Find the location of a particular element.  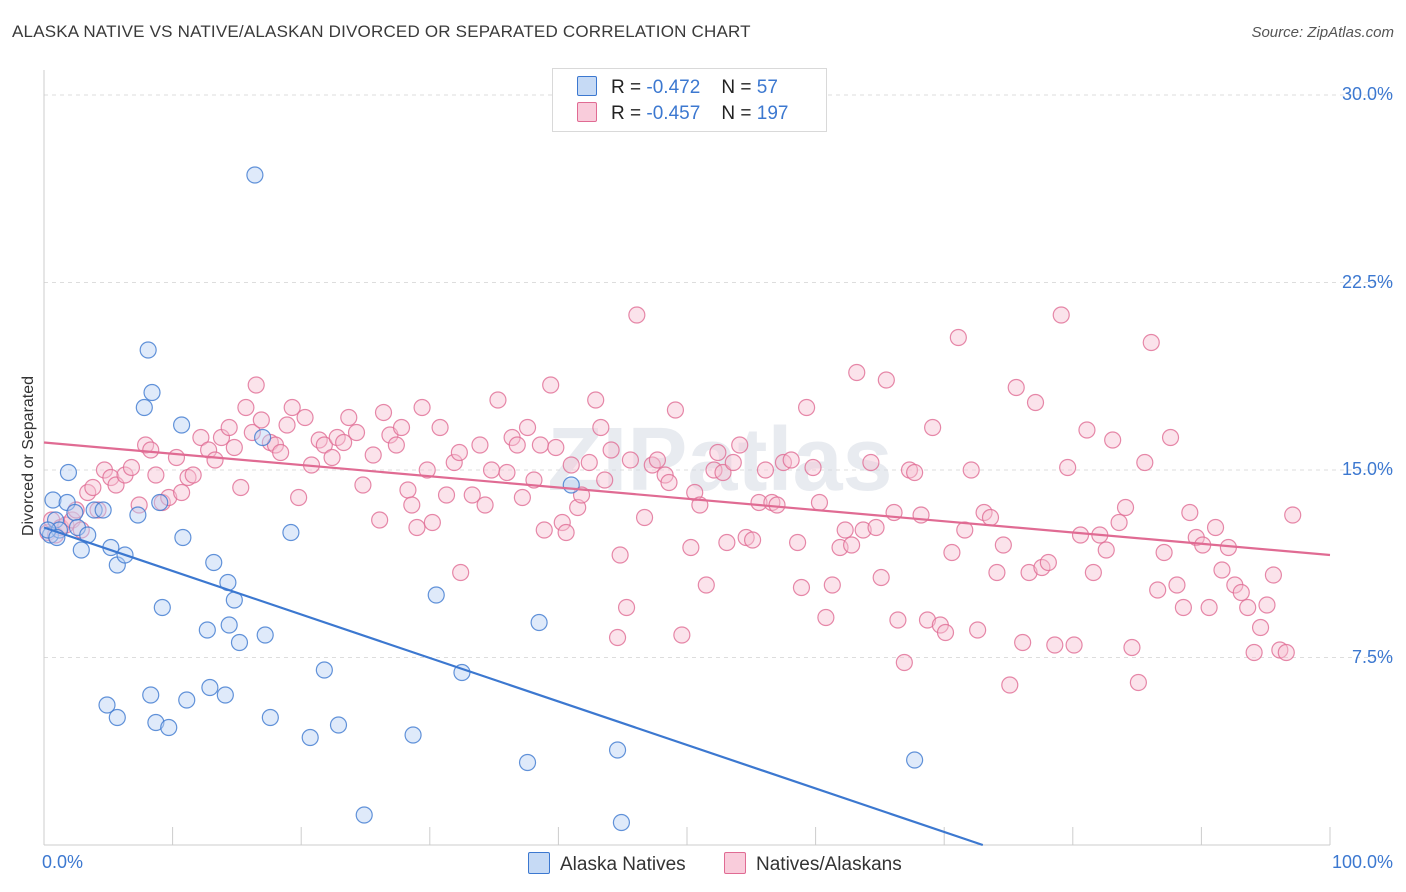

chart-source: Source: ZipAtlas.com is located at coordinates (1322, 32).